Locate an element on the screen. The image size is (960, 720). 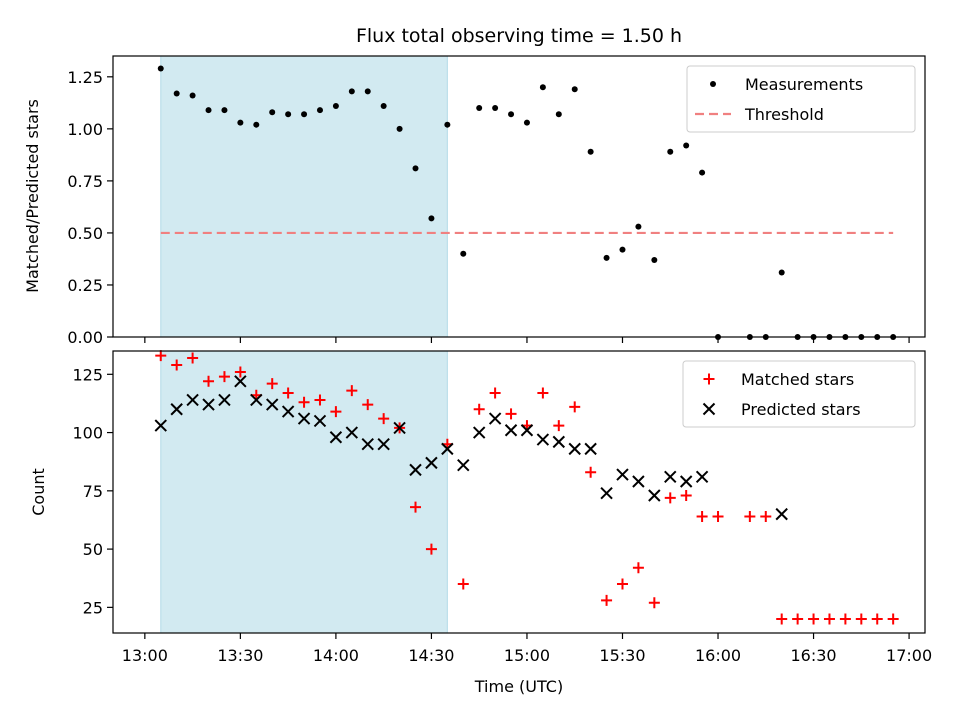
x-tick-label: 16:30 is located at coordinates (813, 655).